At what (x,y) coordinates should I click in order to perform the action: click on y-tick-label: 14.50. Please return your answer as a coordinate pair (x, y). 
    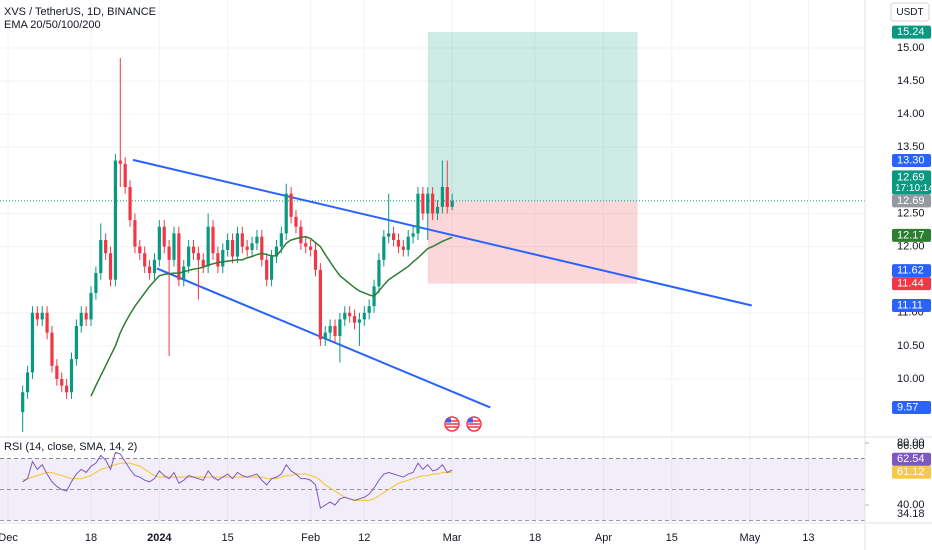
    Looking at the image, I should click on (911, 81).